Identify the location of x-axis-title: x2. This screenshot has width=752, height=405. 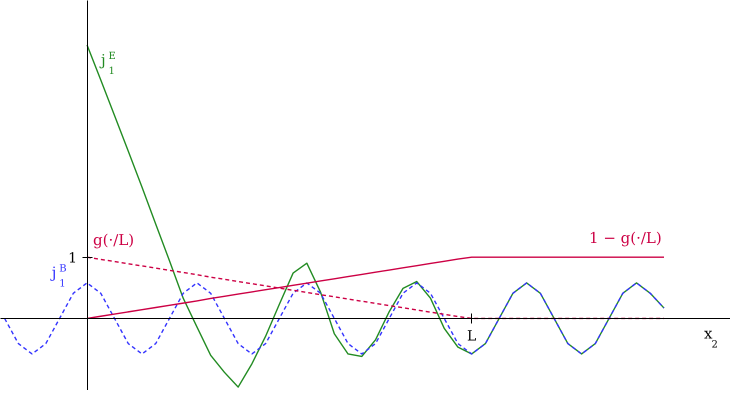
(711, 337).